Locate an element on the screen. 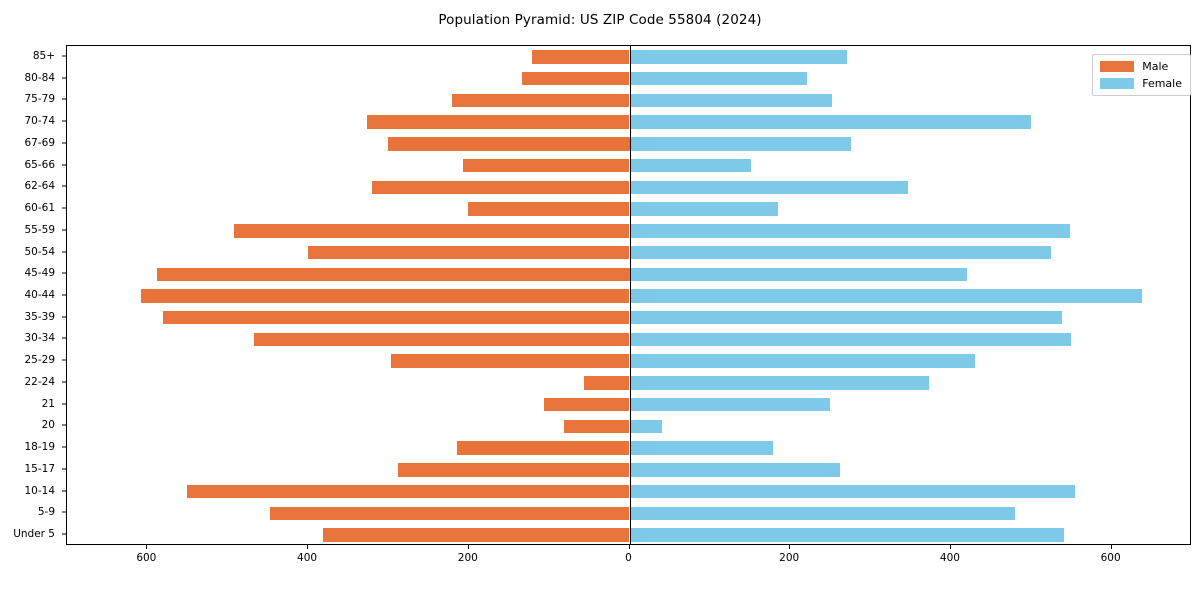  y-tick-label: 18-19 is located at coordinates (39, 447).